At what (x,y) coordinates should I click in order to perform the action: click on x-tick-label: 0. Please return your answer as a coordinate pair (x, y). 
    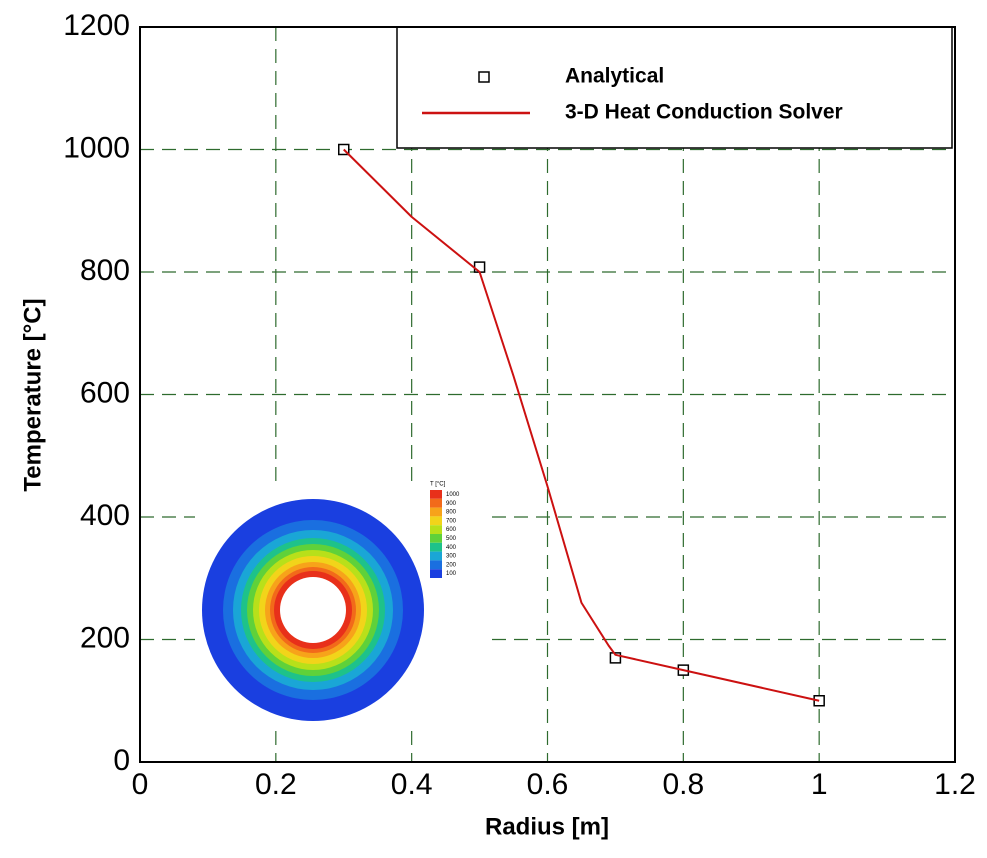
    Looking at the image, I should click on (140, 784).